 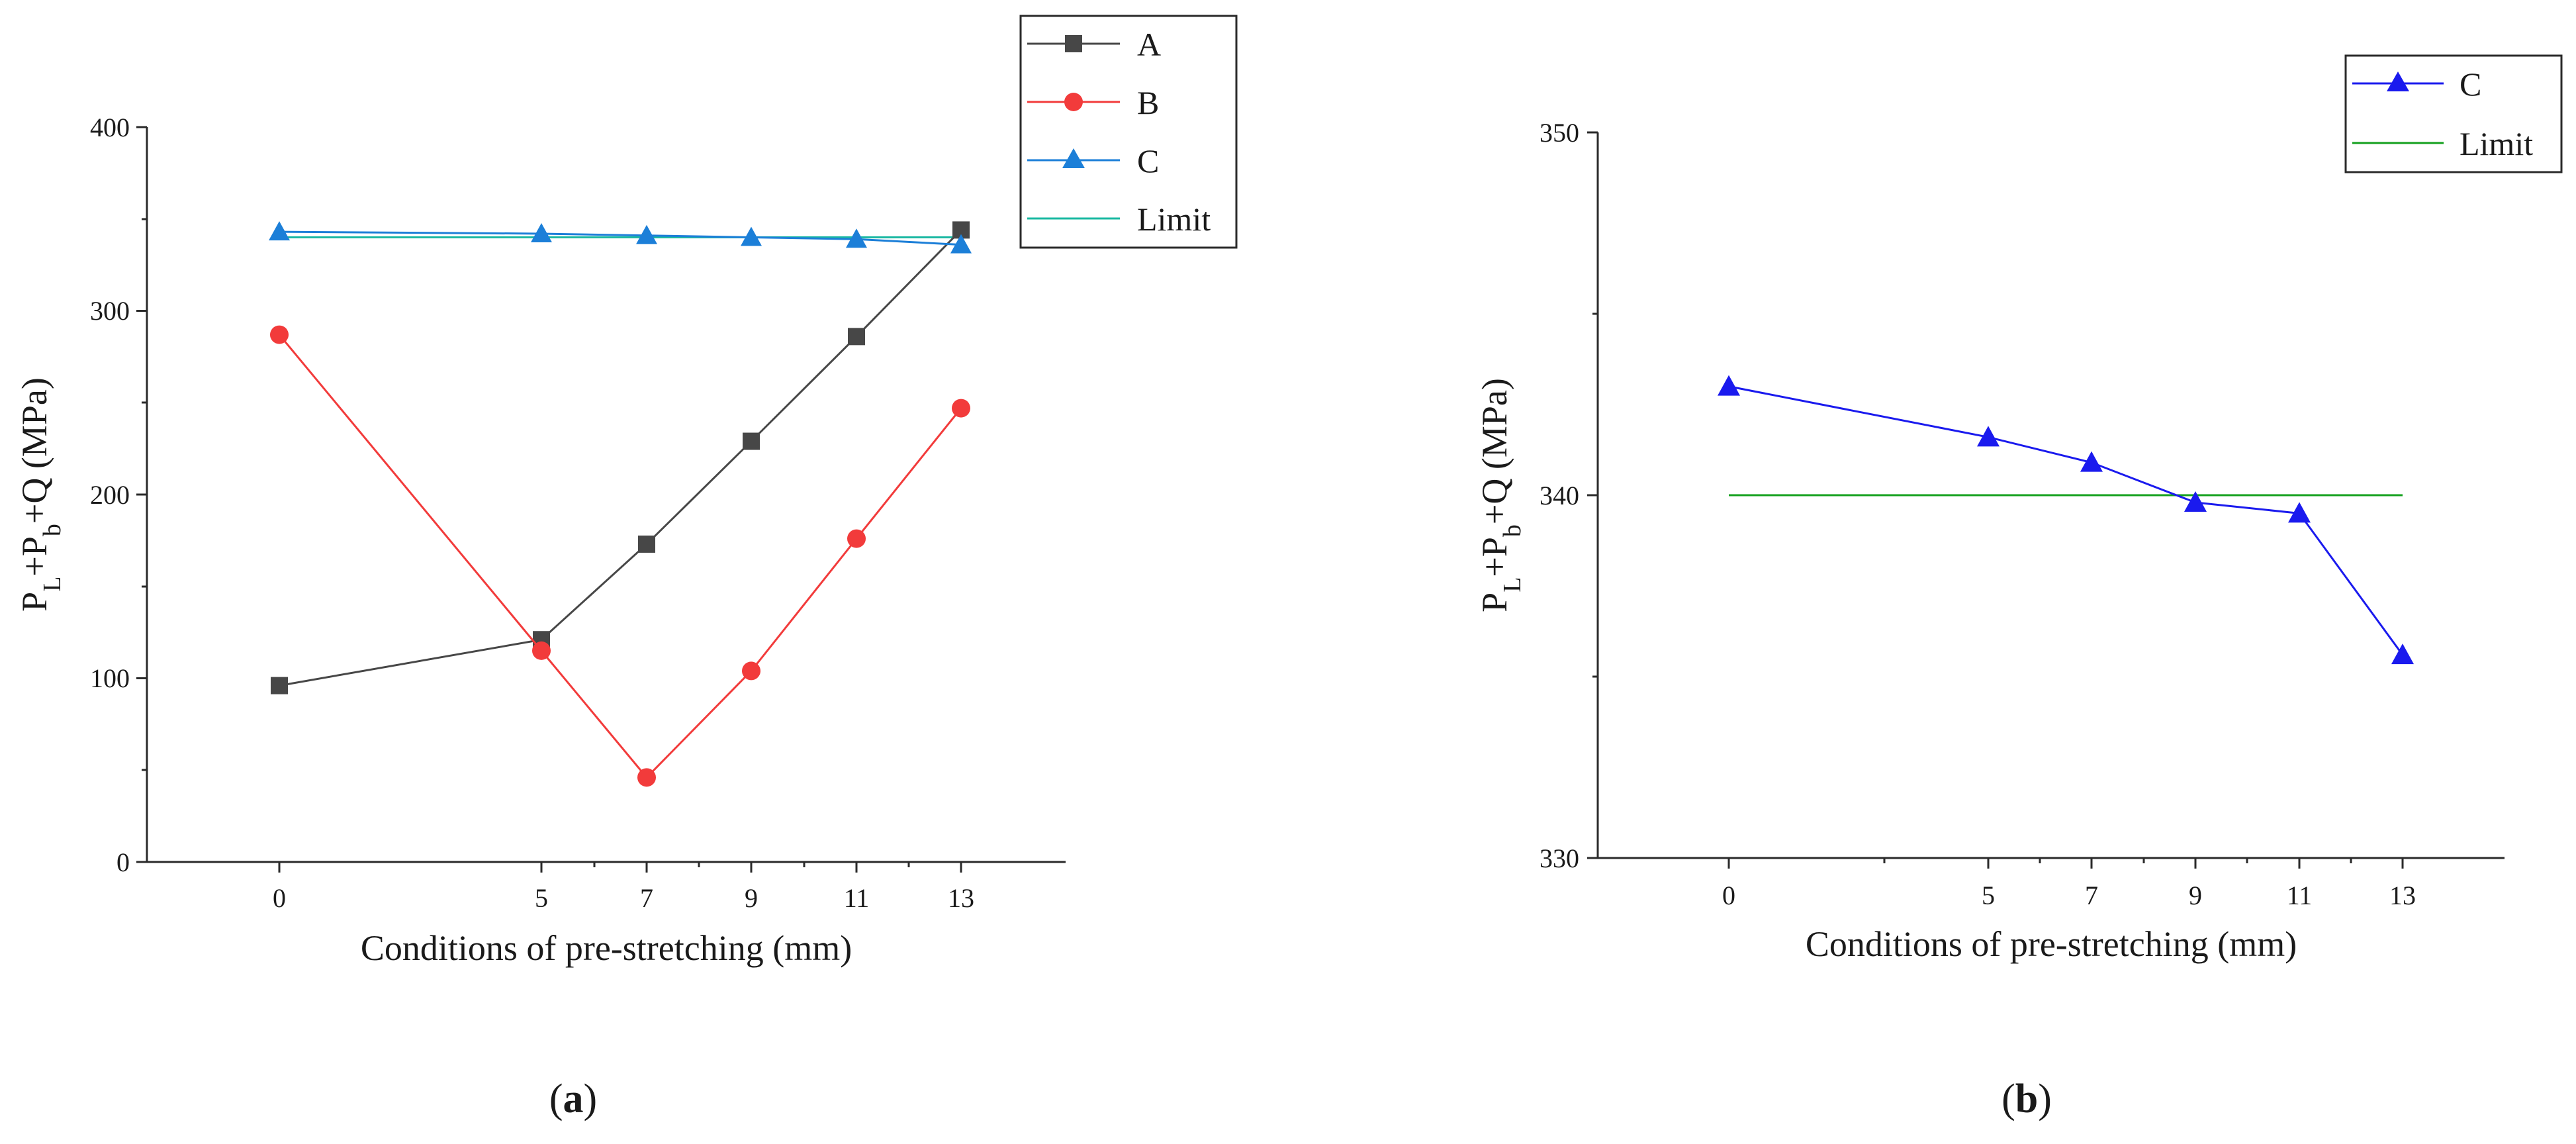 I want to click on chart-b-y-ticks, so click(x=1592, y=495).